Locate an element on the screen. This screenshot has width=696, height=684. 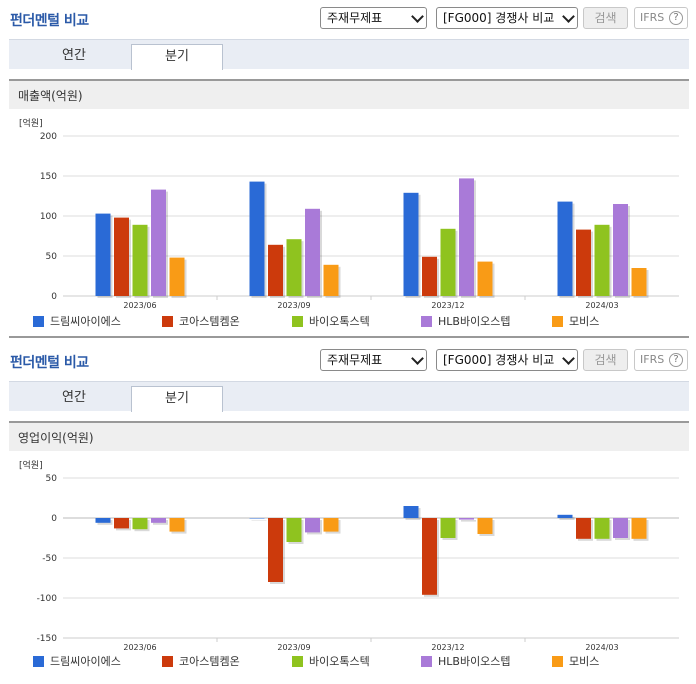
y-tick-label: 150 is located at coordinates (48, 177).